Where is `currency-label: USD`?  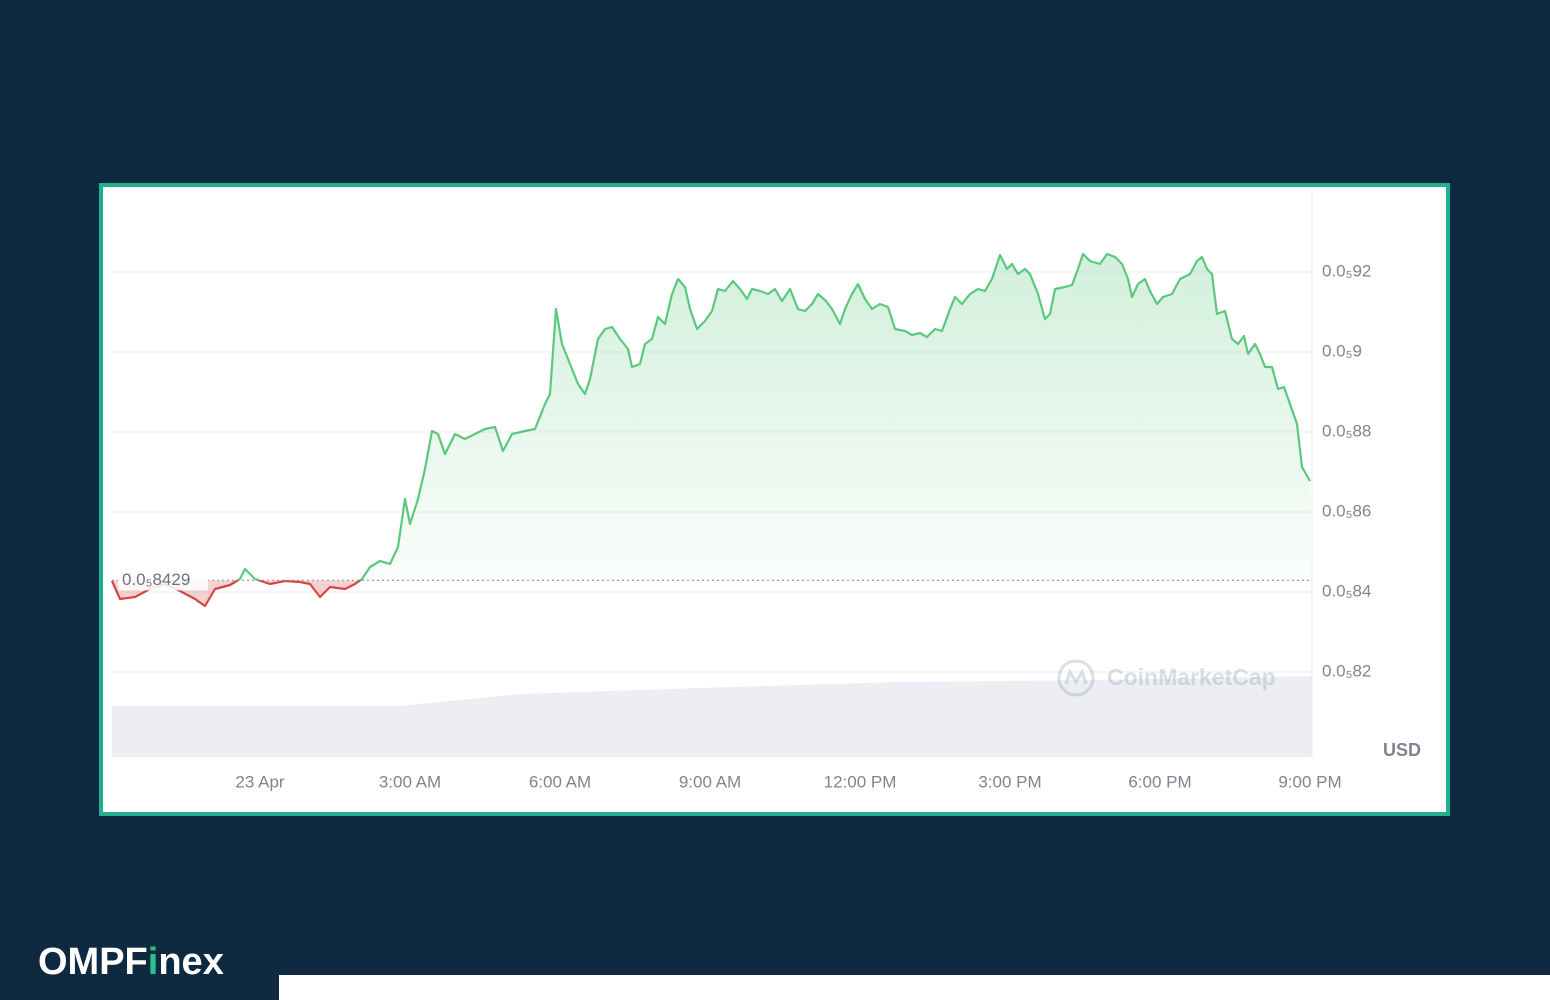
currency-label: USD is located at coordinates (1402, 750).